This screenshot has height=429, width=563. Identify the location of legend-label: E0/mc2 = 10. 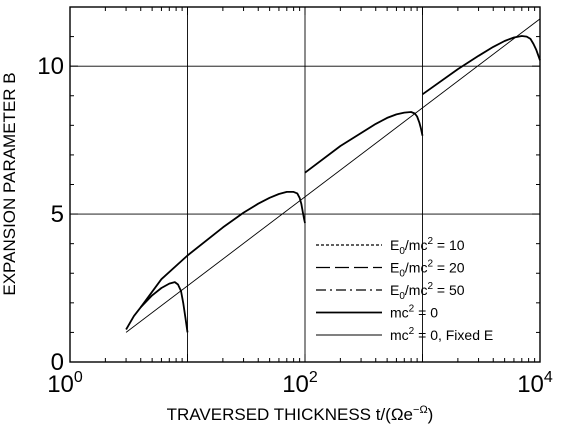
(427, 246).